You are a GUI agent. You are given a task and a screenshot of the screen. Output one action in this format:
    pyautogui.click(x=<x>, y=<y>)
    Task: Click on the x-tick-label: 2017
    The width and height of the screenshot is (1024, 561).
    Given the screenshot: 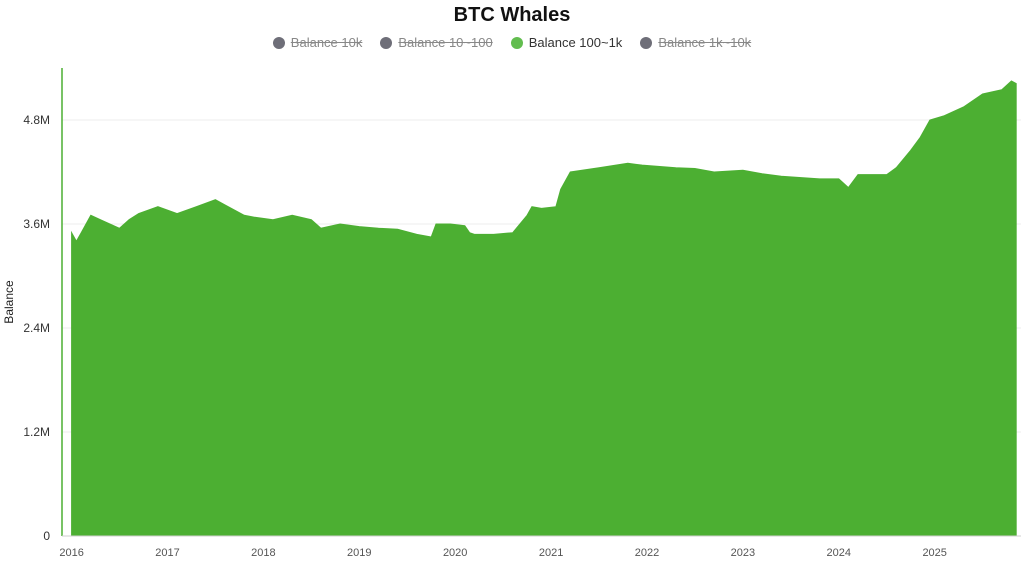 What is the action you would take?
    pyautogui.click(x=167, y=553)
    